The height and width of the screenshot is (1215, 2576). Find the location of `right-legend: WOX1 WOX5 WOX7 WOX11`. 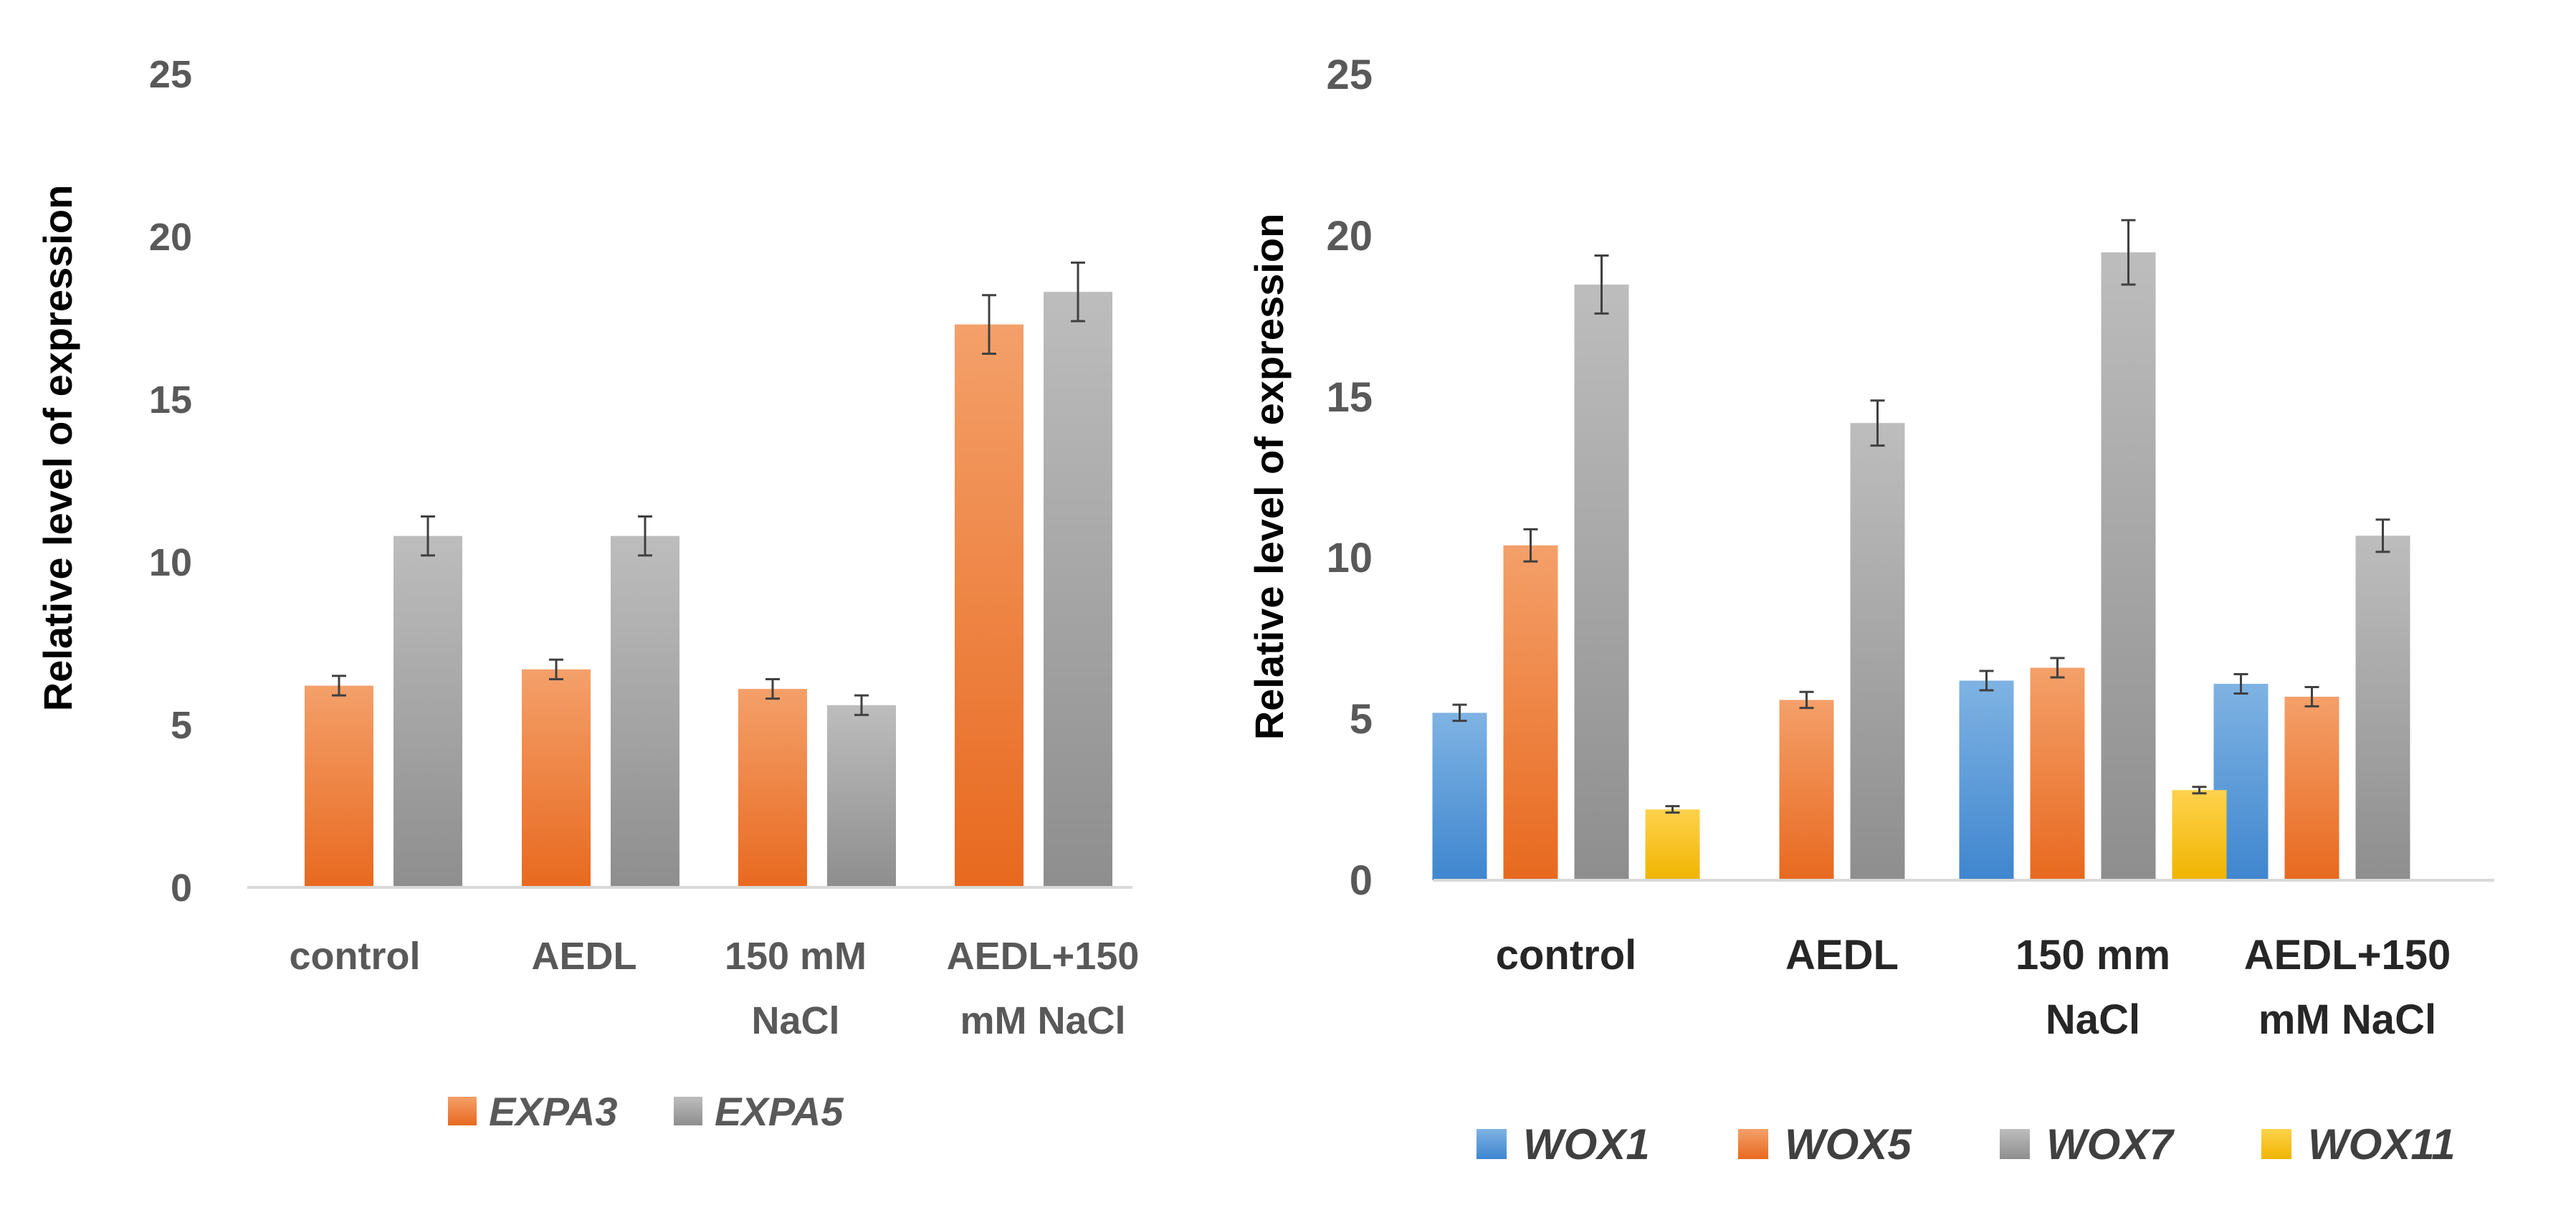

right-legend: WOX1 WOX5 WOX7 WOX11 is located at coordinates (1966, 1144).